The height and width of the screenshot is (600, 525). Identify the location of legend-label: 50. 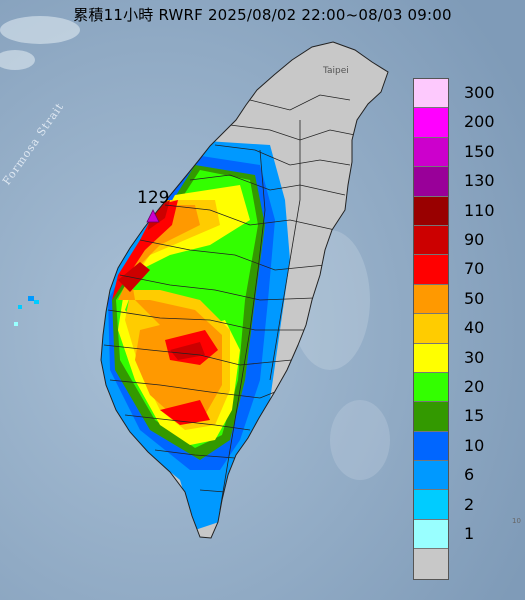
(474, 298).